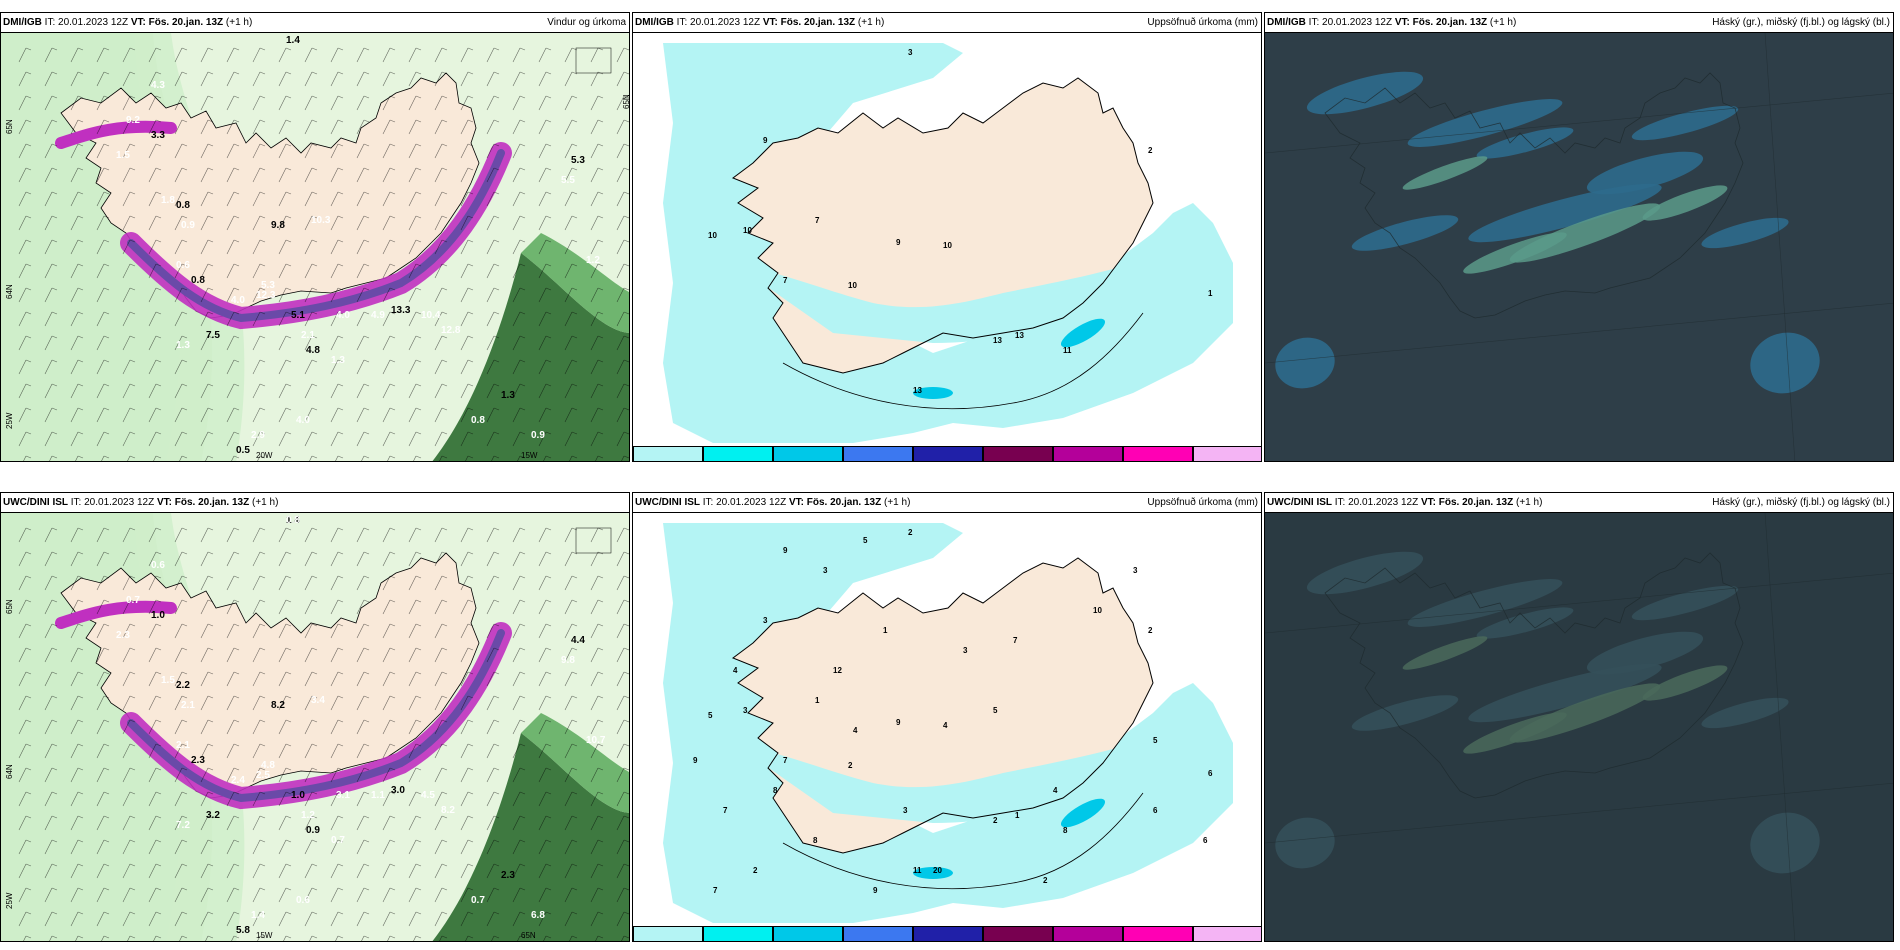 This screenshot has height=950, width=1900. What do you see at coordinates (1405, 713) in the screenshot?
I see `cloud-cover` at bounding box center [1405, 713].